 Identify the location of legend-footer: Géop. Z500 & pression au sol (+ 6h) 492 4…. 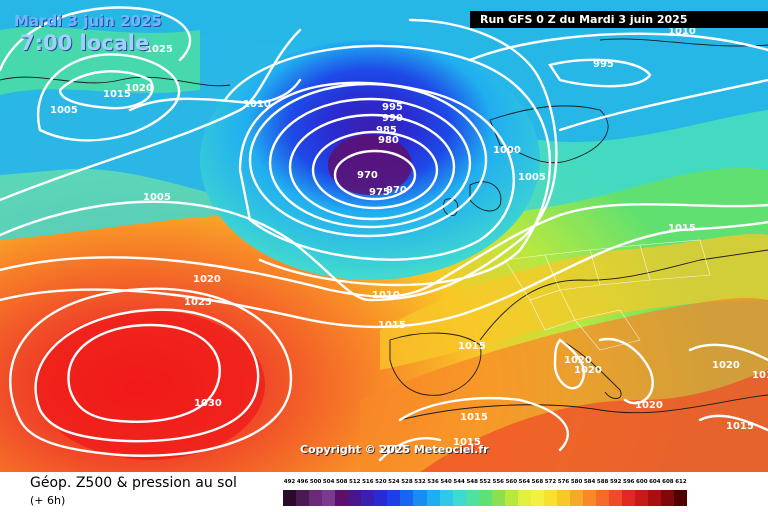
(384, 492).